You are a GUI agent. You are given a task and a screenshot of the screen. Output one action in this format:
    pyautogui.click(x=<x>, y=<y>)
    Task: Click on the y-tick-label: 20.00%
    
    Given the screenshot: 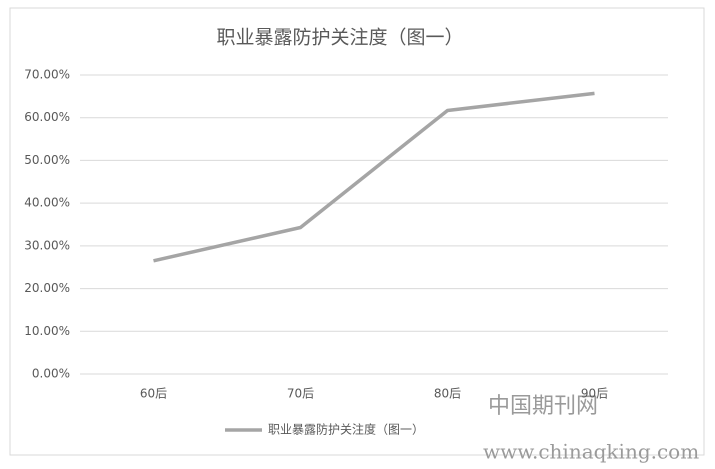 What is the action you would take?
    pyautogui.click(x=47, y=288)
    